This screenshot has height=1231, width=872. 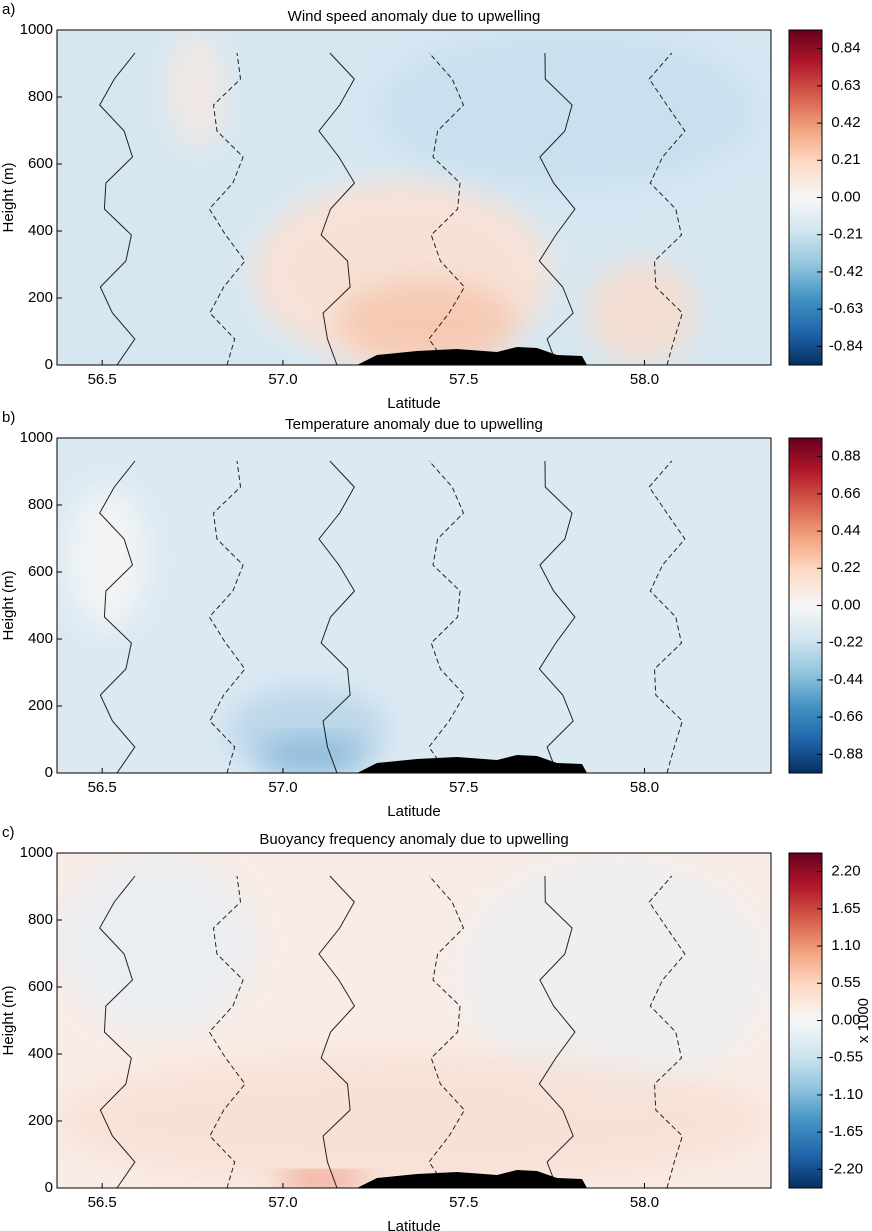 I want to click on colorbar-tick-label: 0.21, so click(x=845, y=159).